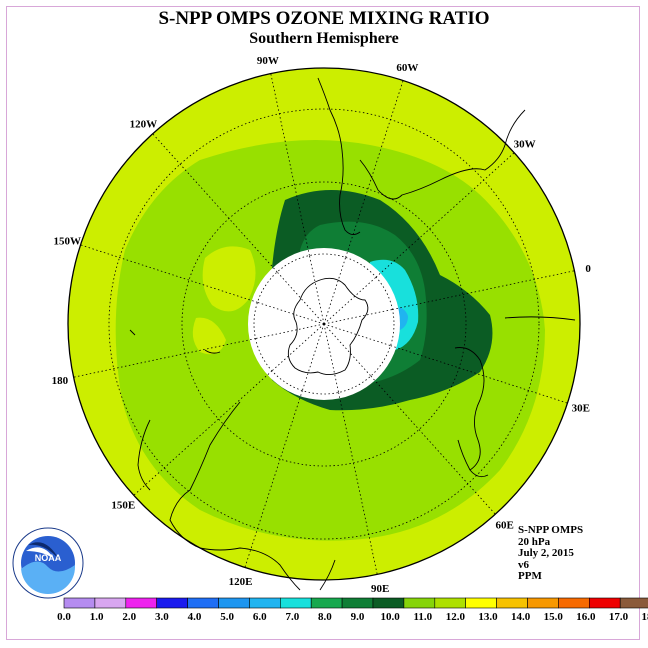  Describe the element at coordinates (380, 589) in the screenshot. I see `longitude-label: 90E` at that location.